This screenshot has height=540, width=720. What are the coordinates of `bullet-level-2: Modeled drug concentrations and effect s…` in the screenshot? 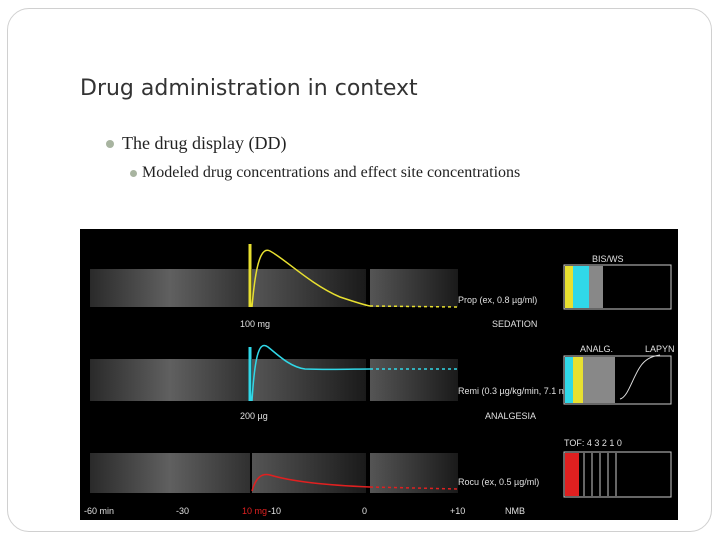 It's located at (323, 173).